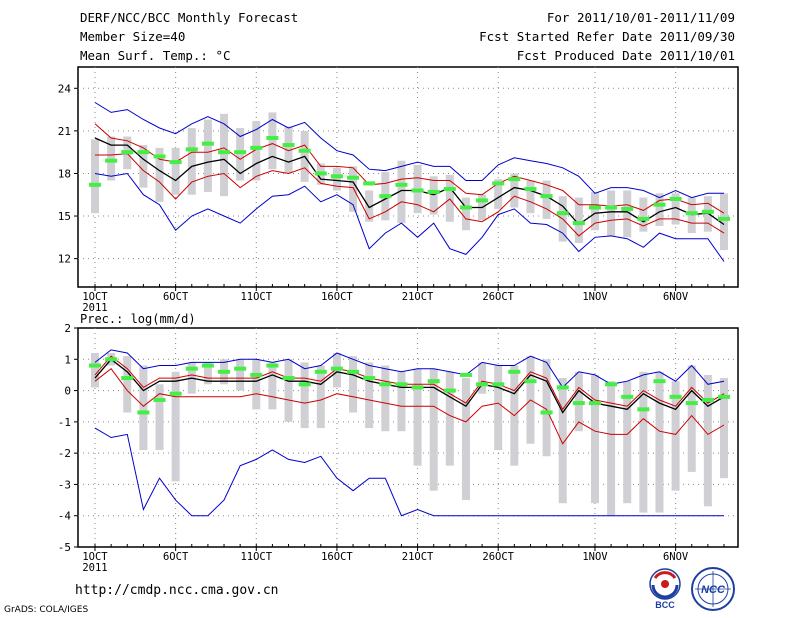 This screenshot has height=618, width=800. I want to click on x-tick-label: 11OCT, so click(256, 297).